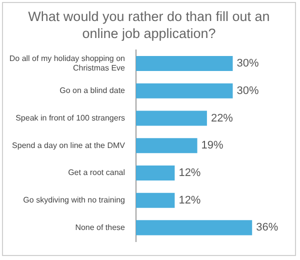 The height and width of the screenshot is (260, 300). What do you see at coordinates (267, 228) in the screenshot?
I see `data-label: 36%` at bounding box center [267, 228].